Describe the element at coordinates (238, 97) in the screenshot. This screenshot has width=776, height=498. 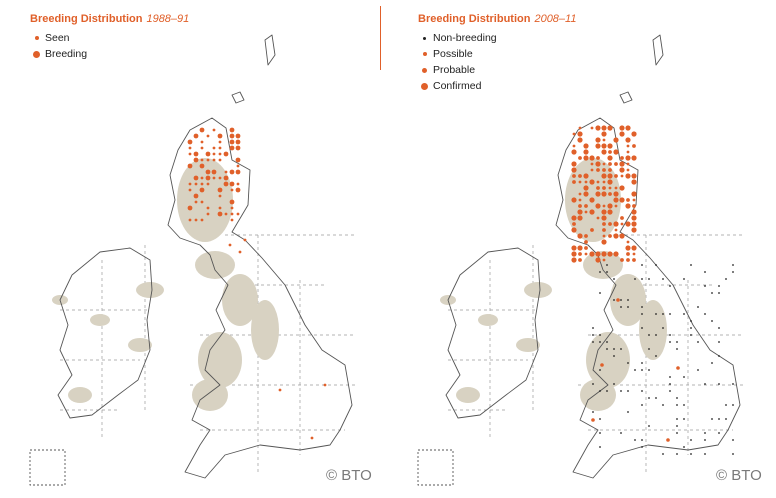
I see `orkney-outline` at that location.